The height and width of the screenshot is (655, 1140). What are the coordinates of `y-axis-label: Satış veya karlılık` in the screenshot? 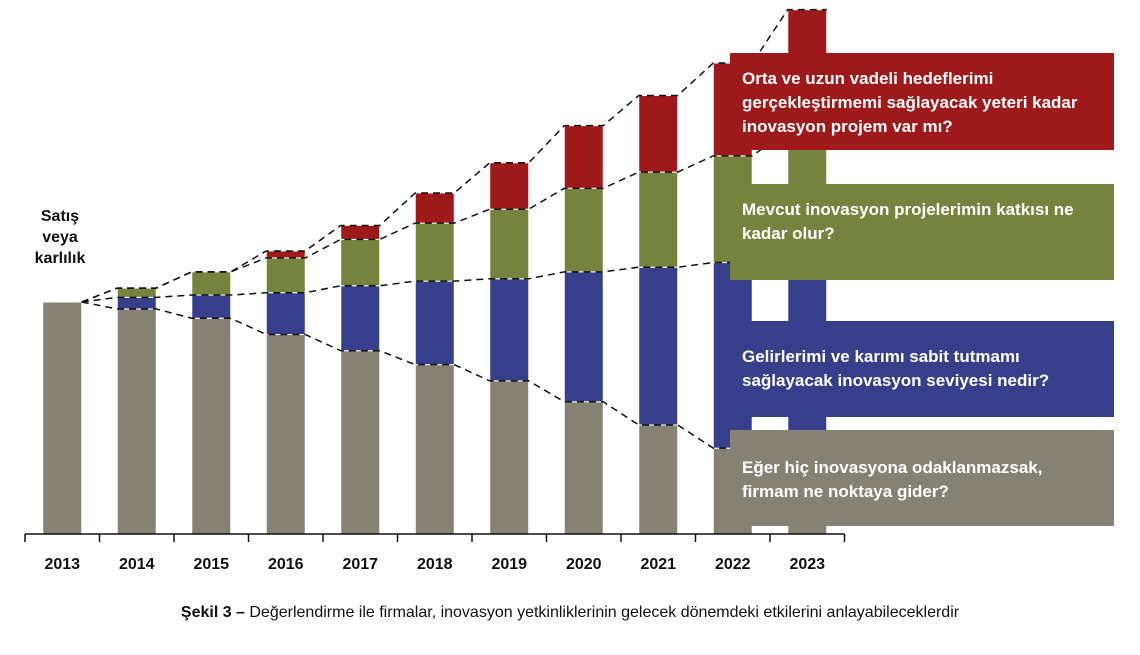 It's located at (60, 237).